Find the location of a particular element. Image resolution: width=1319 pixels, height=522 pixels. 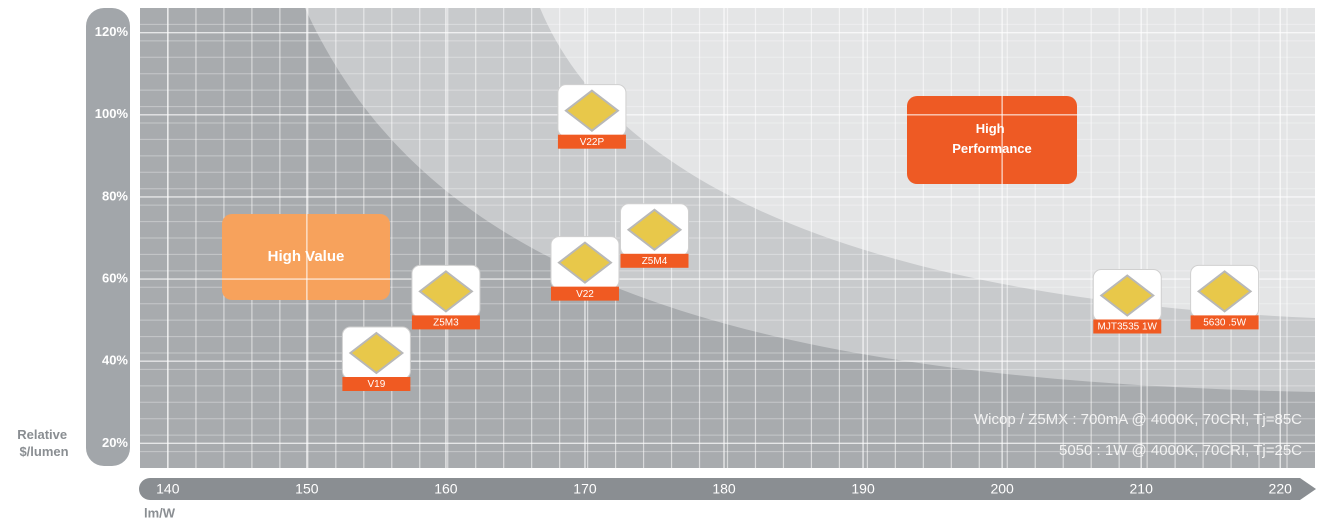

x-tick-label: 180 is located at coordinates (724, 489).